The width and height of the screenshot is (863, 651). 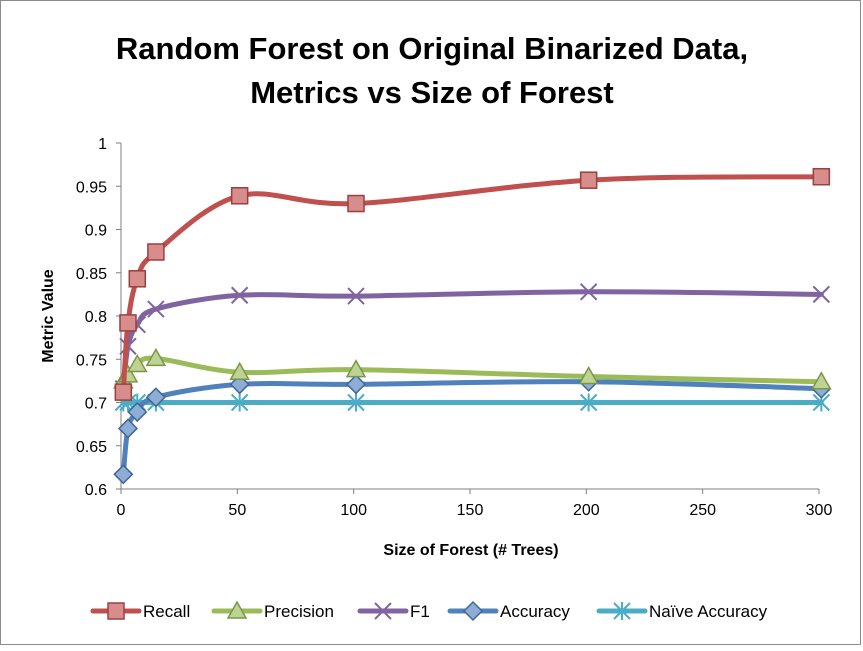 I want to click on series-f1, so click(x=472, y=340).